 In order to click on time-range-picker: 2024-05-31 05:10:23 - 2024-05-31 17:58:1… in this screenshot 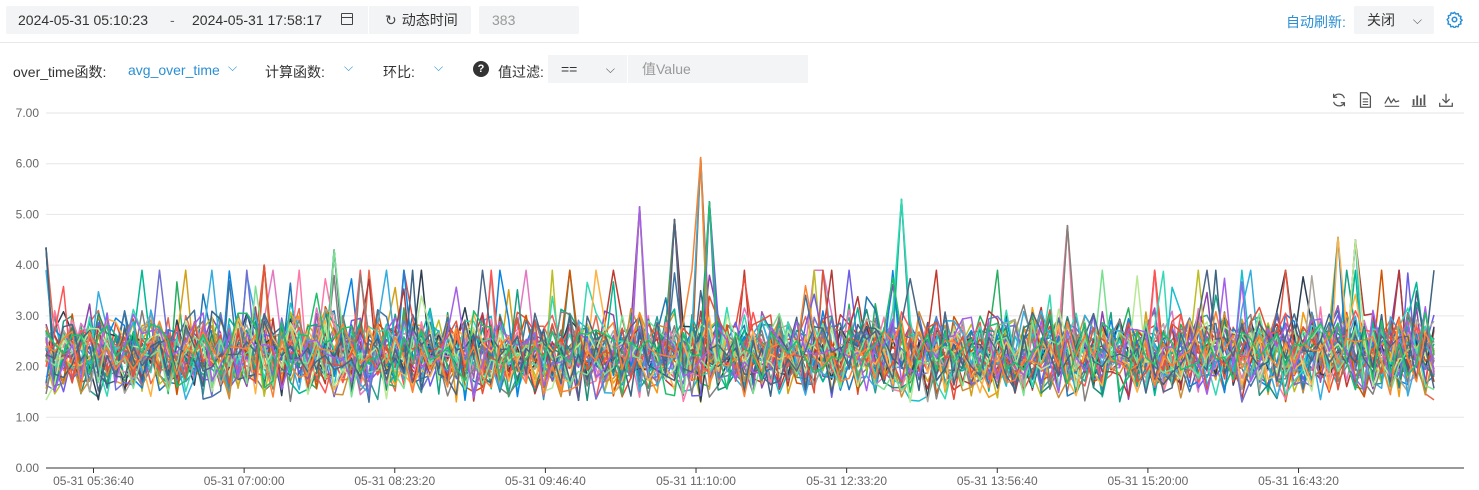, I will do `click(238, 20)`.